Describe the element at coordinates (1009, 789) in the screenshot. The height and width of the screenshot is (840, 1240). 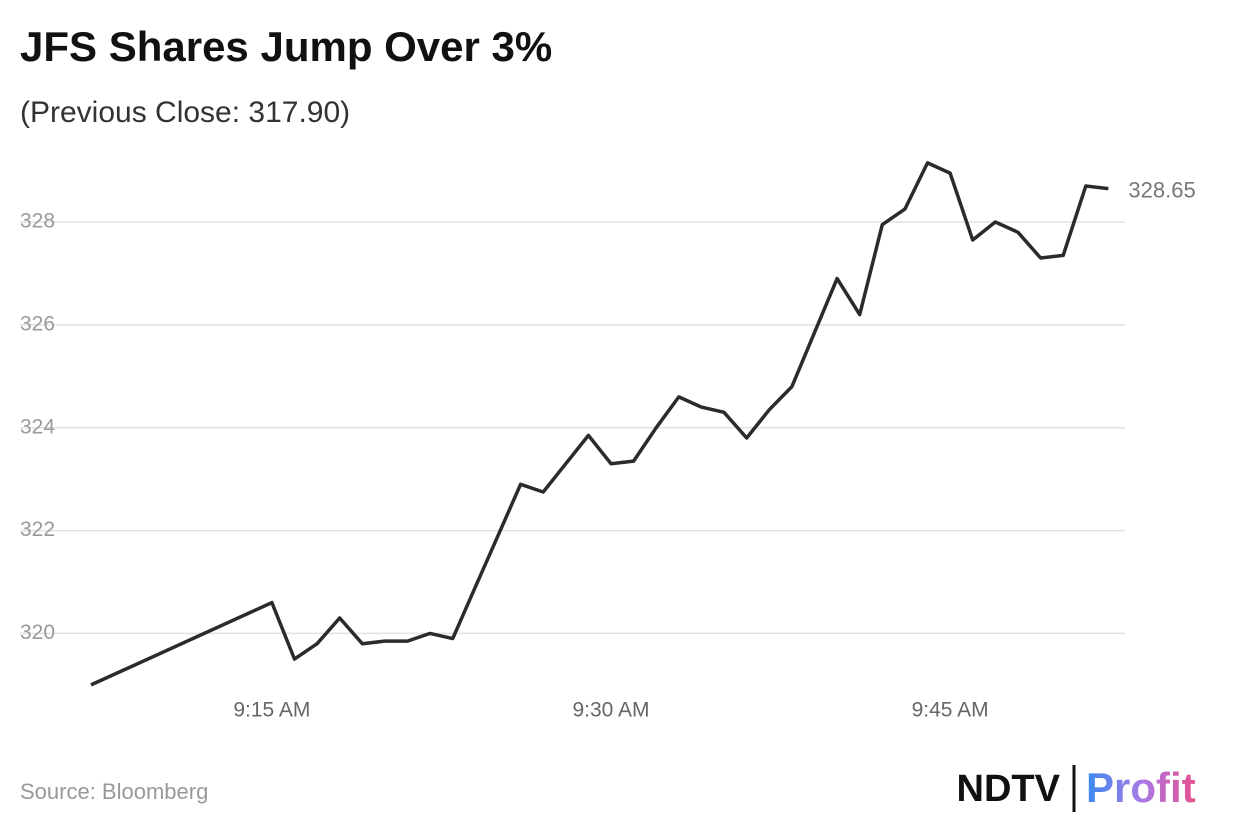
I see `logo-primary: NDTV` at that location.